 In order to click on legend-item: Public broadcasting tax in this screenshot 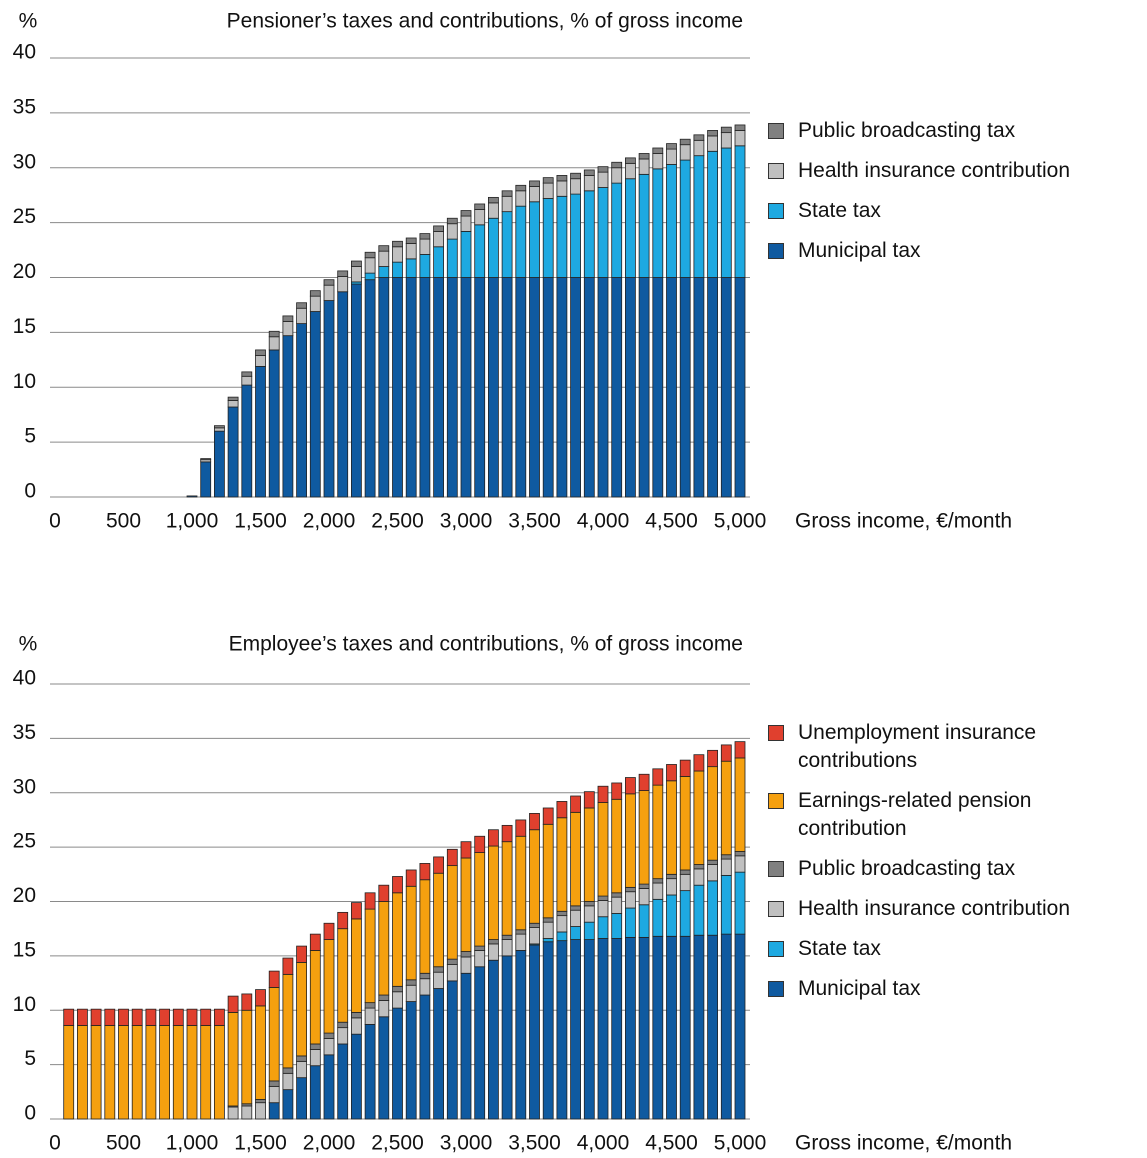, I will do `click(943, 869)`.